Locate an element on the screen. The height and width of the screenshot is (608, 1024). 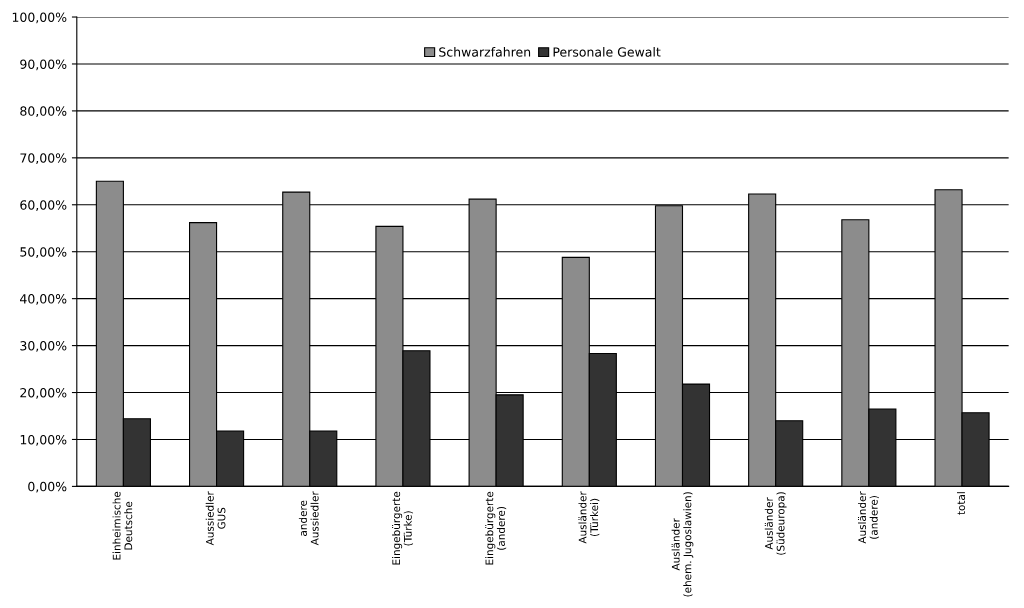
y-tick-label: 90,00% is located at coordinates (43, 65).